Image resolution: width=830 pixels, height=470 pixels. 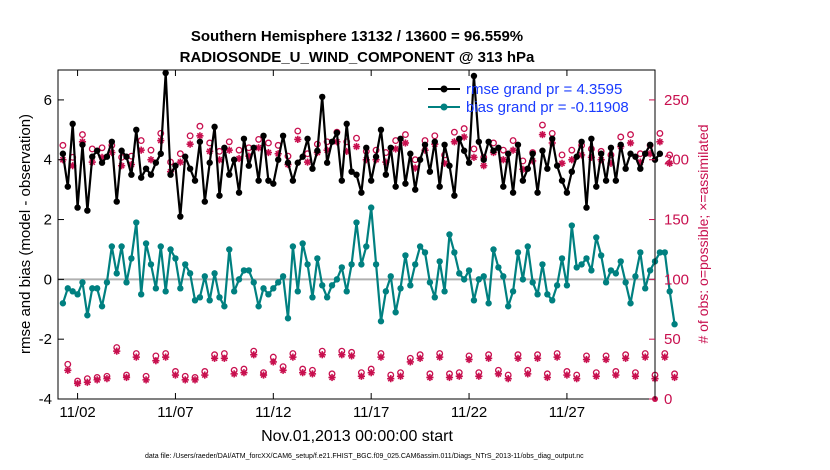 I want to click on y-tick-label-right: 50, so click(x=672, y=339).